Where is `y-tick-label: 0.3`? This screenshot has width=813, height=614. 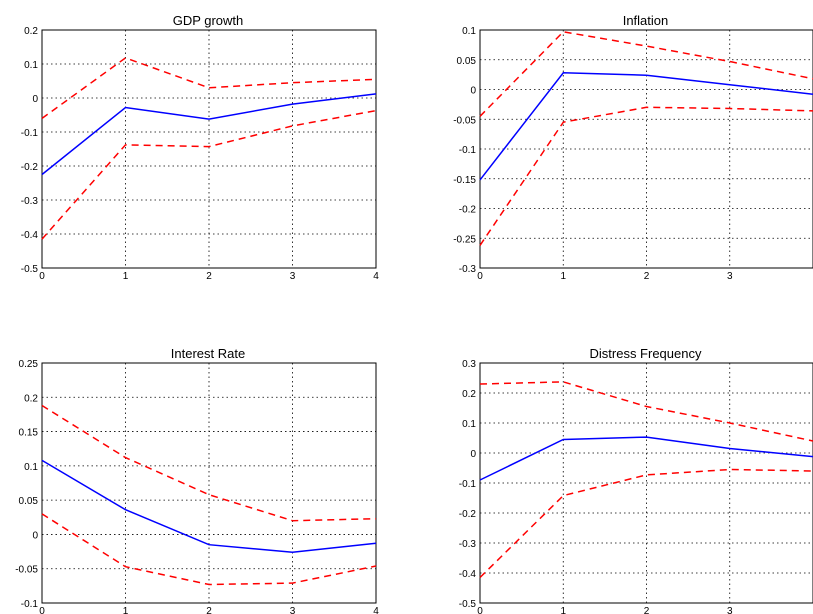
y-tick-label: 0.3 is located at coordinates (469, 364).